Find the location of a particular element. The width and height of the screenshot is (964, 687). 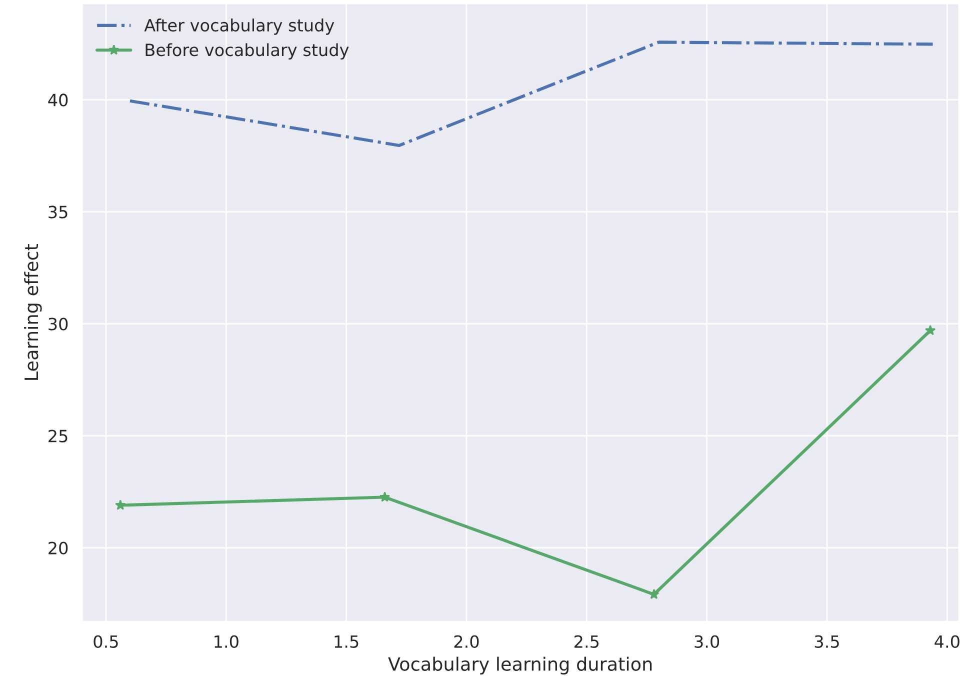

x-tick-label: 1.0 is located at coordinates (226, 641).